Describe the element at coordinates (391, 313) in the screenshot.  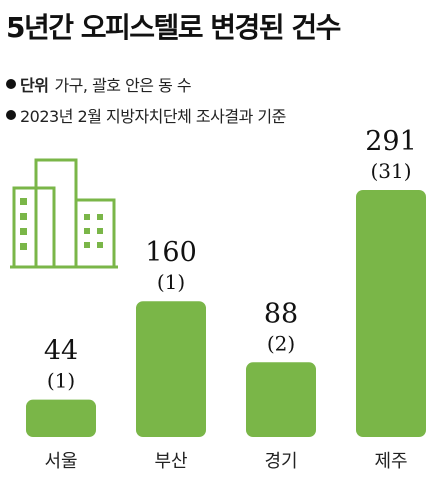
I see `bar-제주` at that location.